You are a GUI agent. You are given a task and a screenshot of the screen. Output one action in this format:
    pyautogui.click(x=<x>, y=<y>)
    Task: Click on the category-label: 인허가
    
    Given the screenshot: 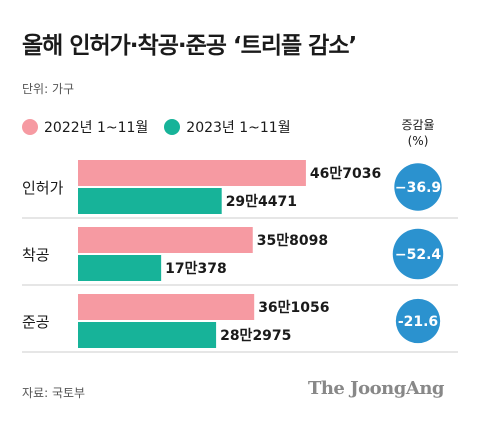 What is the action you would take?
    pyautogui.click(x=43, y=188)
    